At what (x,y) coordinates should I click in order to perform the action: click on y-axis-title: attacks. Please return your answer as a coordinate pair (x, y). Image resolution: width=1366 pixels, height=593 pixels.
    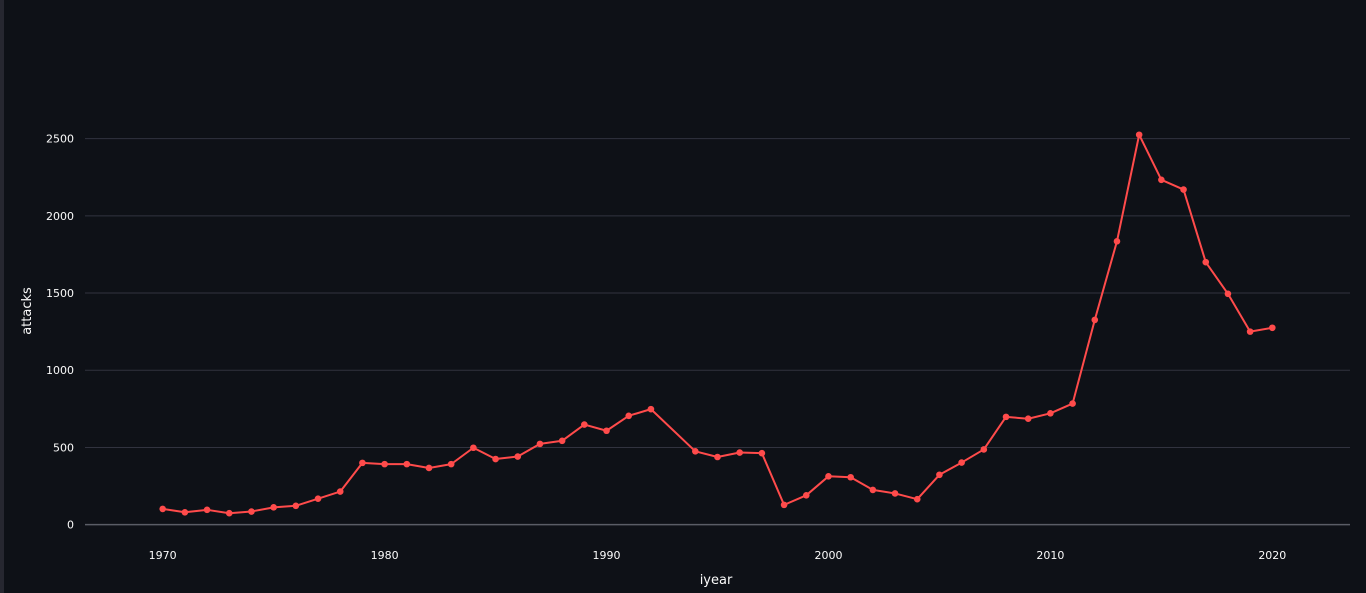
    Looking at the image, I should click on (27, 311).